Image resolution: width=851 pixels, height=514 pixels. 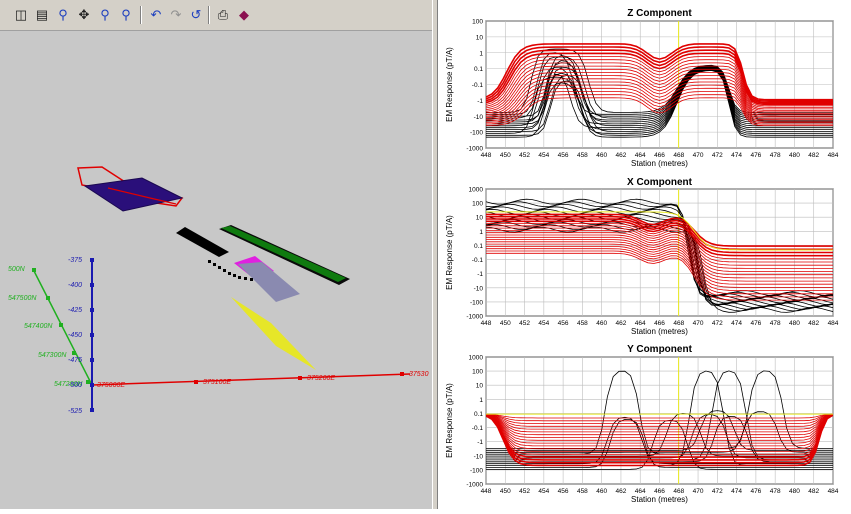 I want to click on x-tick-label: 462, so click(x=621, y=491).